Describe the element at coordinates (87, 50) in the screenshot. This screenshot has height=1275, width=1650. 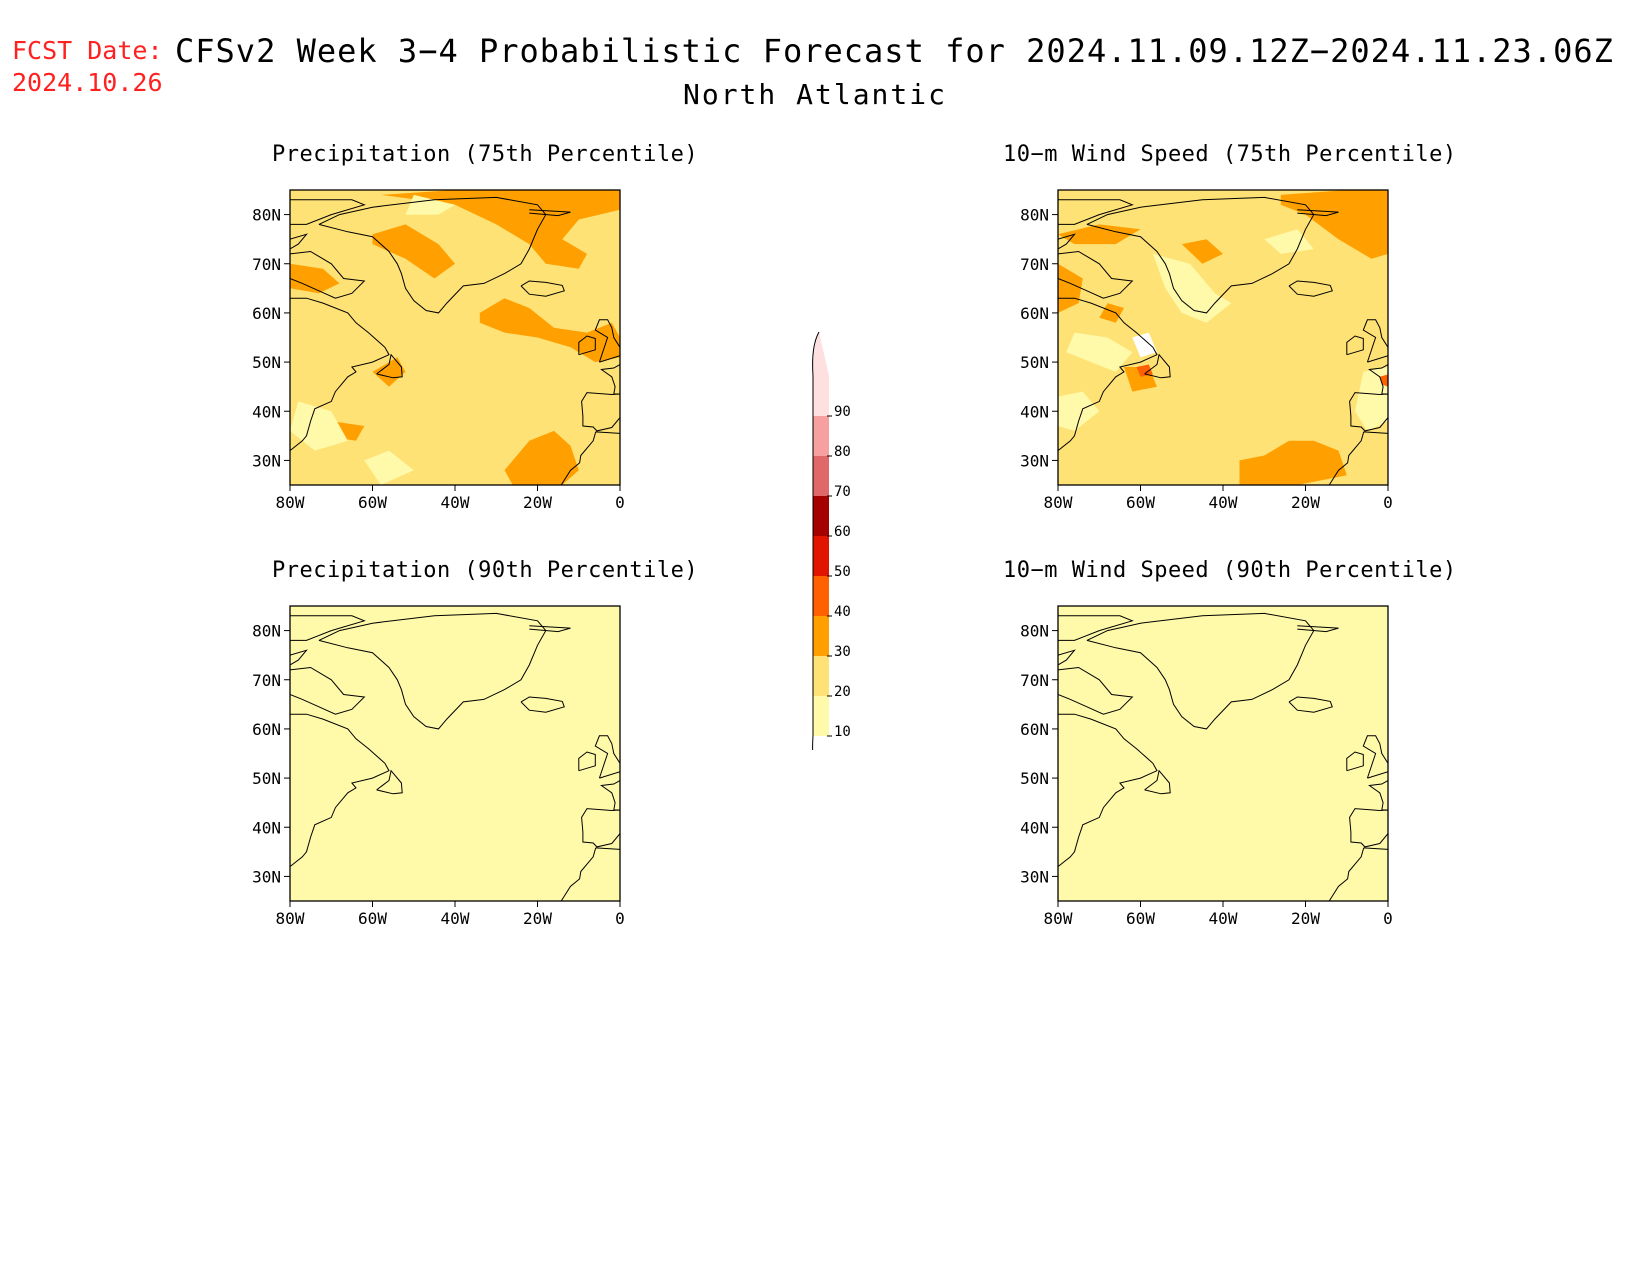
I see `fcst-date-label: FCST Date:` at that location.